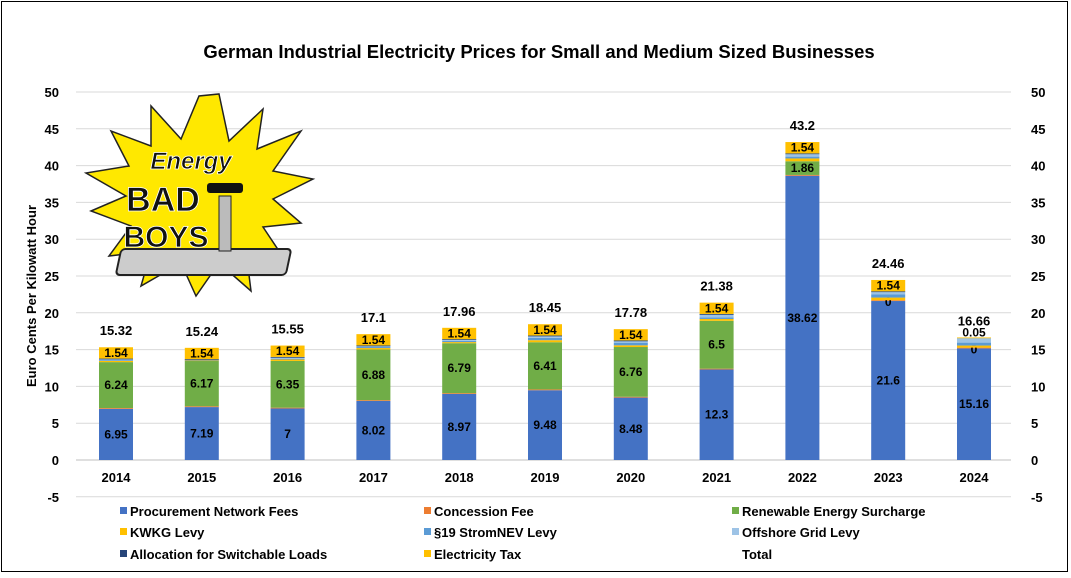 The image size is (1071, 578). What do you see at coordinates (545, 477) in the screenshot?
I see `x-tick-label: 2019` at bounding box center [545, 477].